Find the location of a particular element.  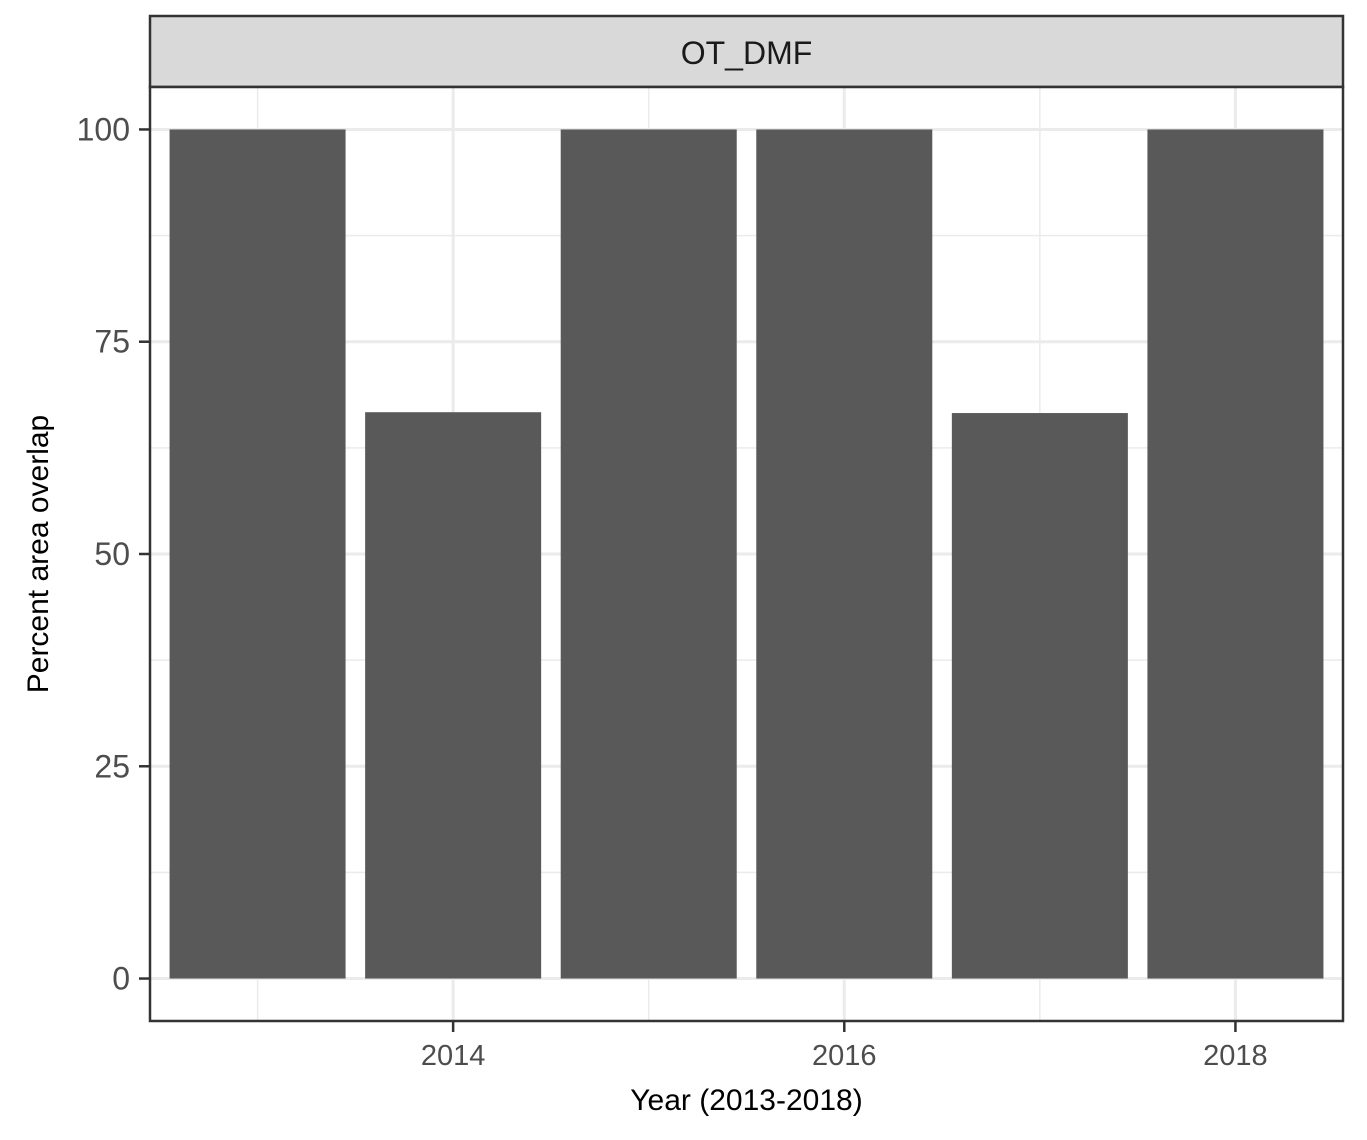

y-axis: 0 25 50 75 100 is located at coordinates (113, 554).